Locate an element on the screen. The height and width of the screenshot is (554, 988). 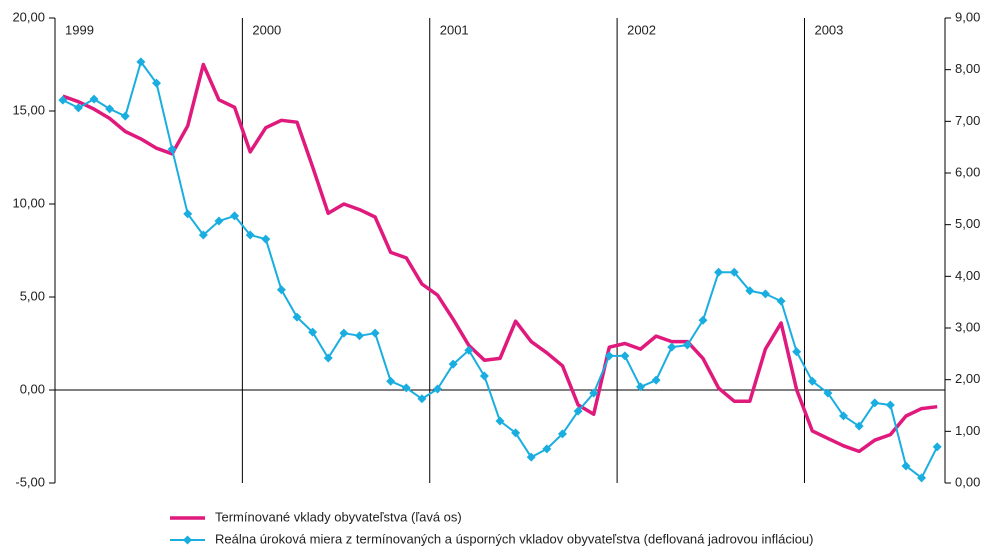
year-label: 2003 is located at coordinates (828, 29).